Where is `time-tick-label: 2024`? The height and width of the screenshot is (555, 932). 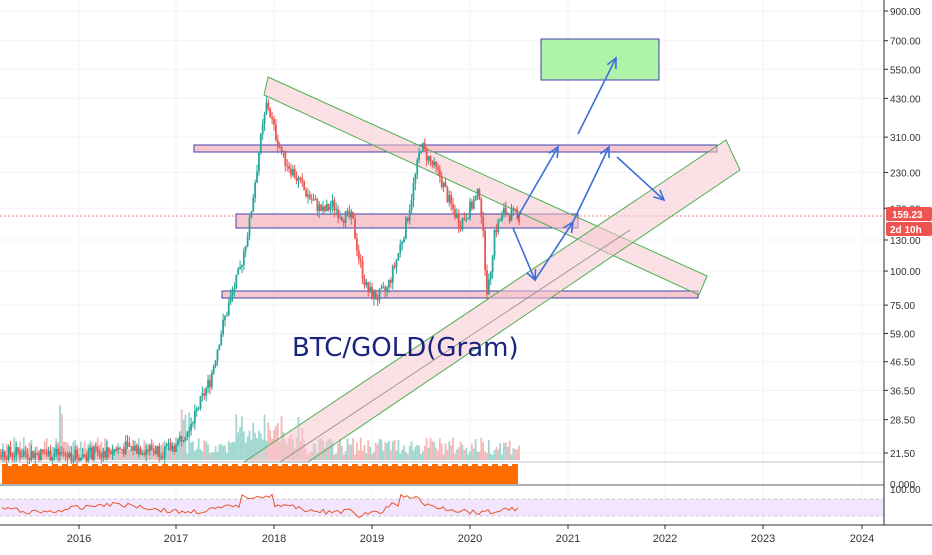
time-tick-label: 2024 is located at coordinates (862, 539).